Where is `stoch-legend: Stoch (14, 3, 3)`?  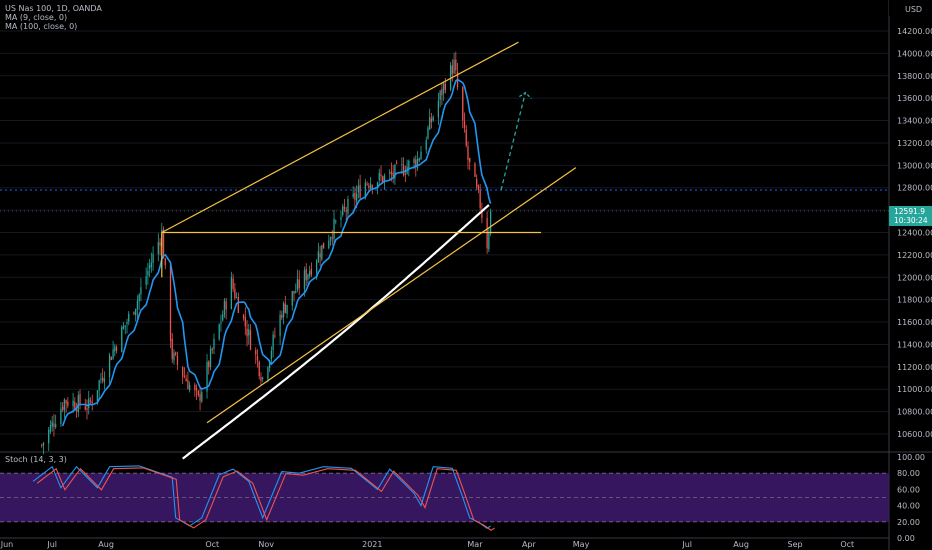
stoch-legend: Stoch (14, 3, 3) is located at coordinates (36, 459).